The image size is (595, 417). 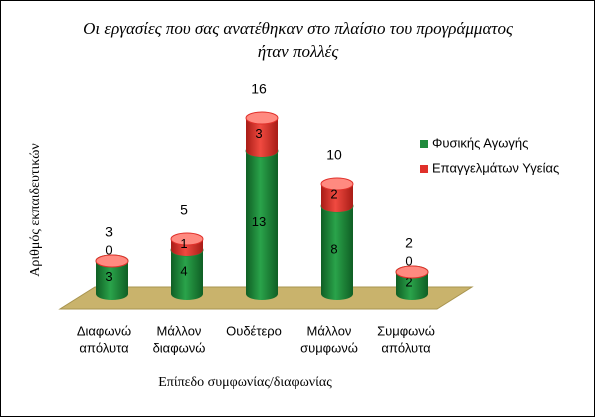 I want to click on x-tick-label: συμφωνώ, so click(x=329, y=347).